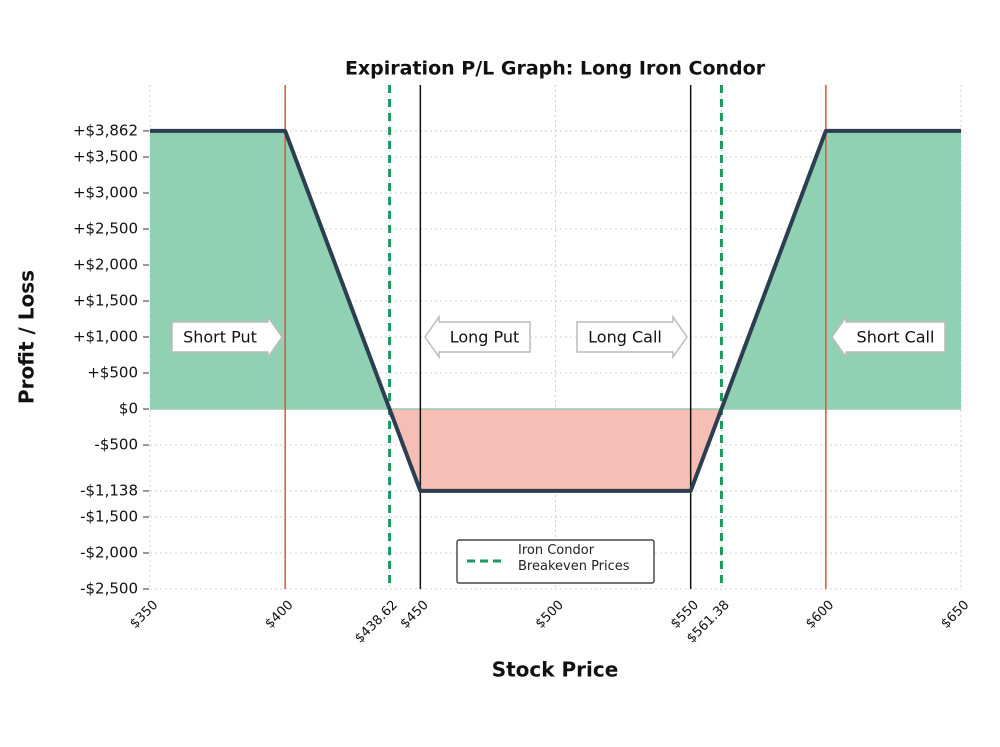 This screenshot has height=747, width=1000. Describe the element at coordinates (955, 615) in the screenshot. I see `x-tick-label: $650` at that location.